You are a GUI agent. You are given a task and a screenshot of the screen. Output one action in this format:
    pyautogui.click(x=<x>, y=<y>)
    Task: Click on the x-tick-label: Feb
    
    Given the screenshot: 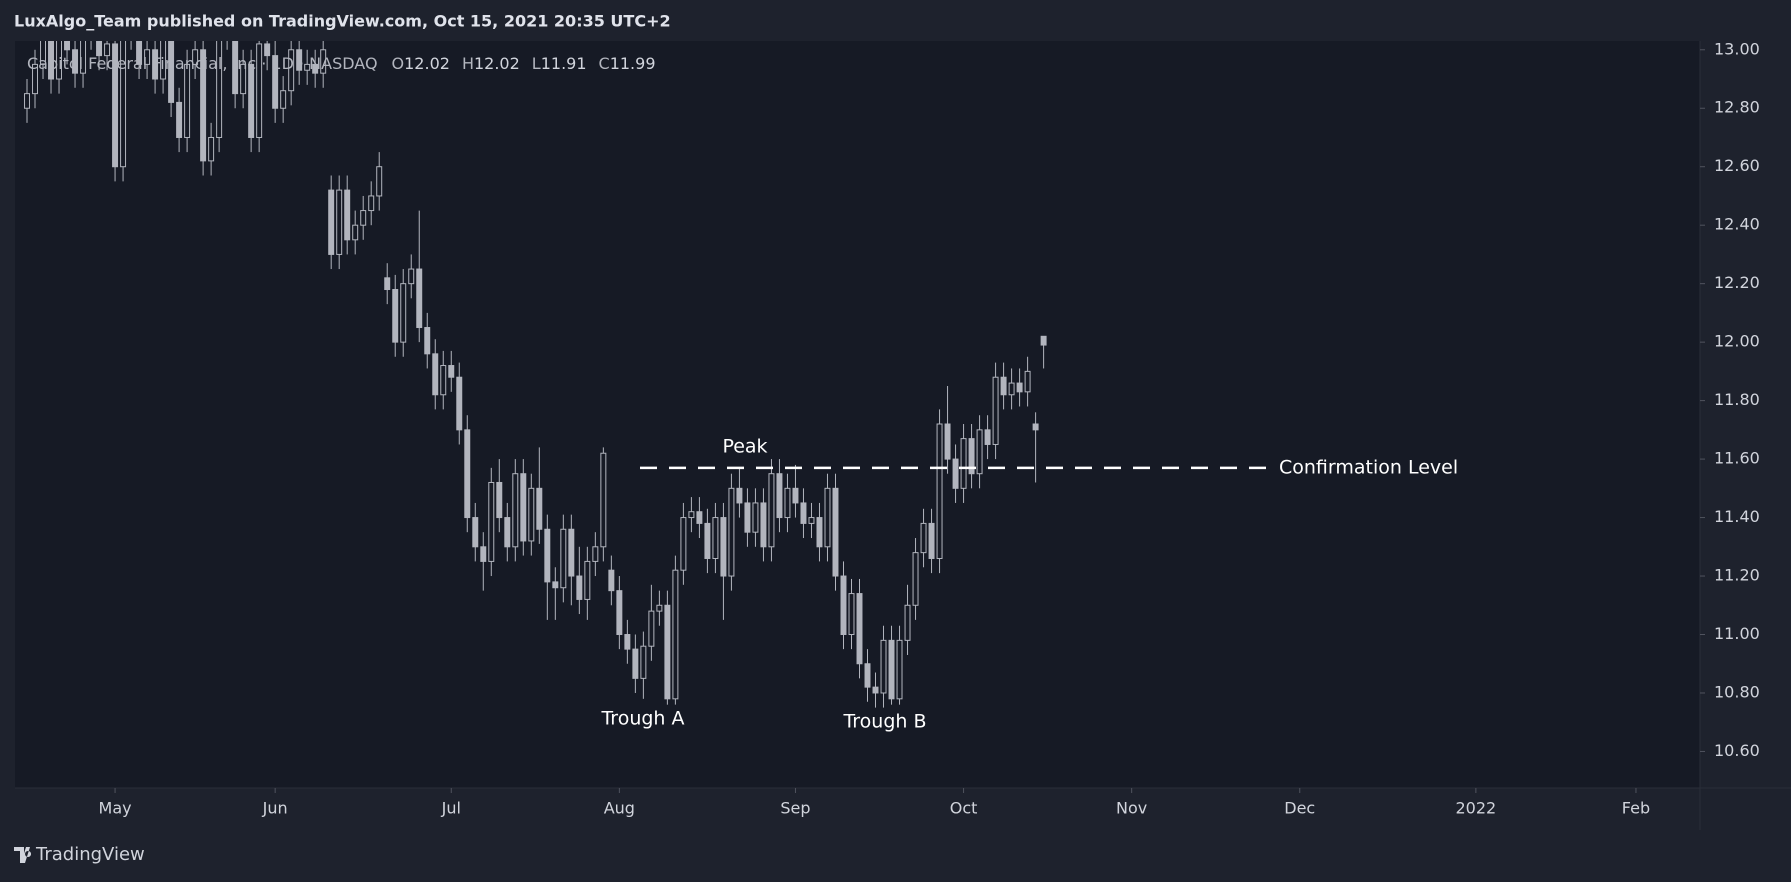 What is the action you would take?
    pyautogui.click(x=1636, y=808)
    